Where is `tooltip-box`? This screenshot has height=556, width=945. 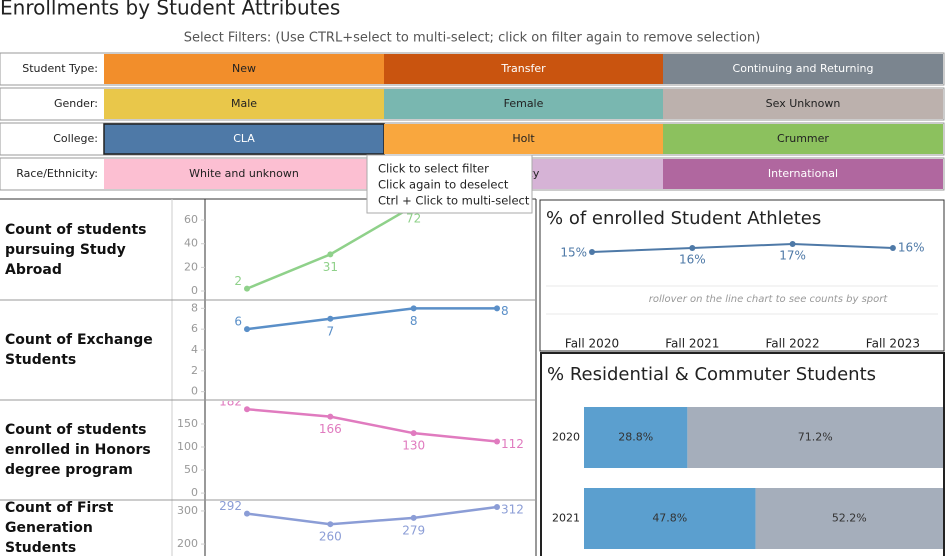 tooltip-box is located at coordinates (449, 184).